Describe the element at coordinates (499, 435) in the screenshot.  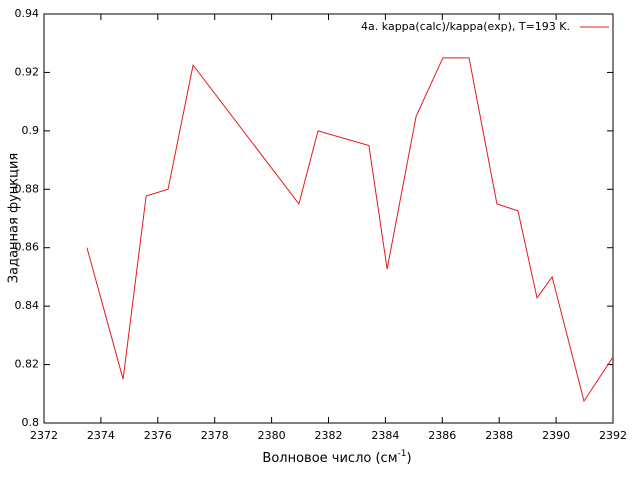
I see `x-tick-label: 2388` at that location.